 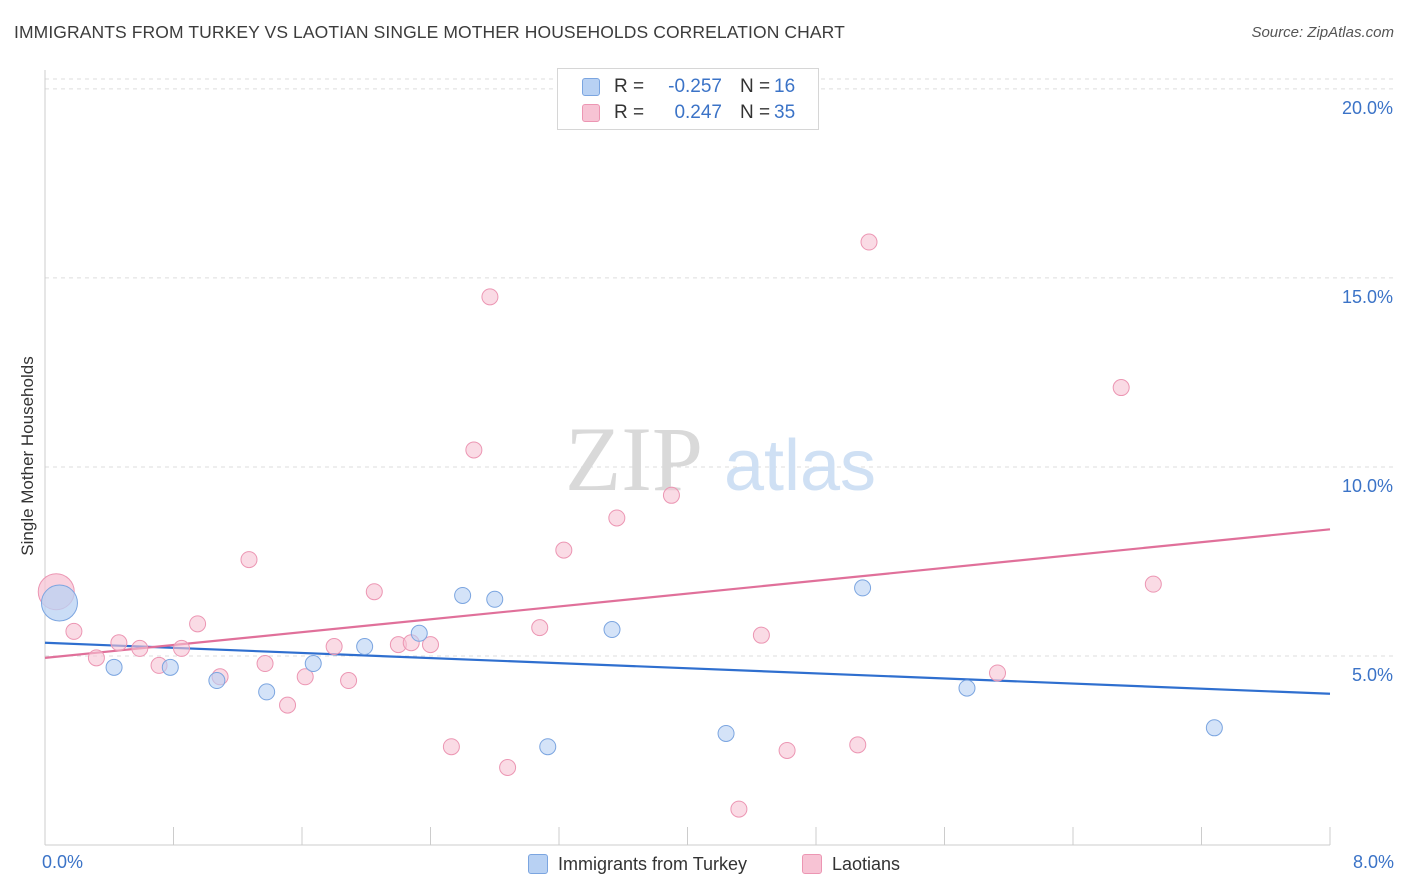 I want to click on trend-line-laotians, so click(x=687, y=593).